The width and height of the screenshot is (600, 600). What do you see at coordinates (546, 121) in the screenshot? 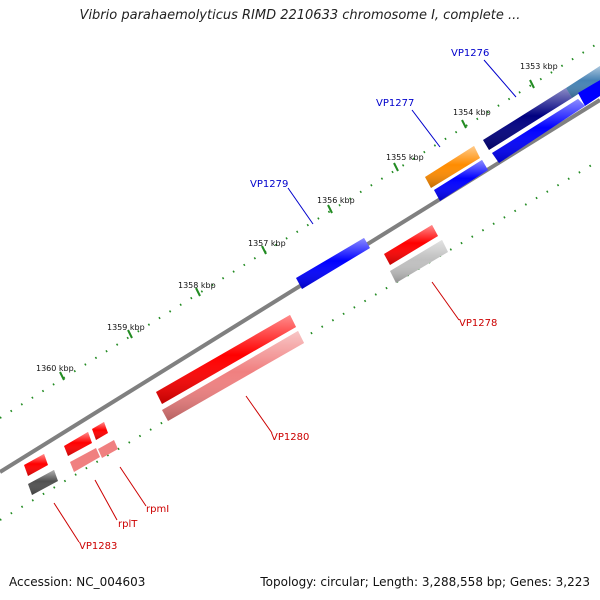
I see `forward-gene-VP1276` at bounding box center [546, 121].